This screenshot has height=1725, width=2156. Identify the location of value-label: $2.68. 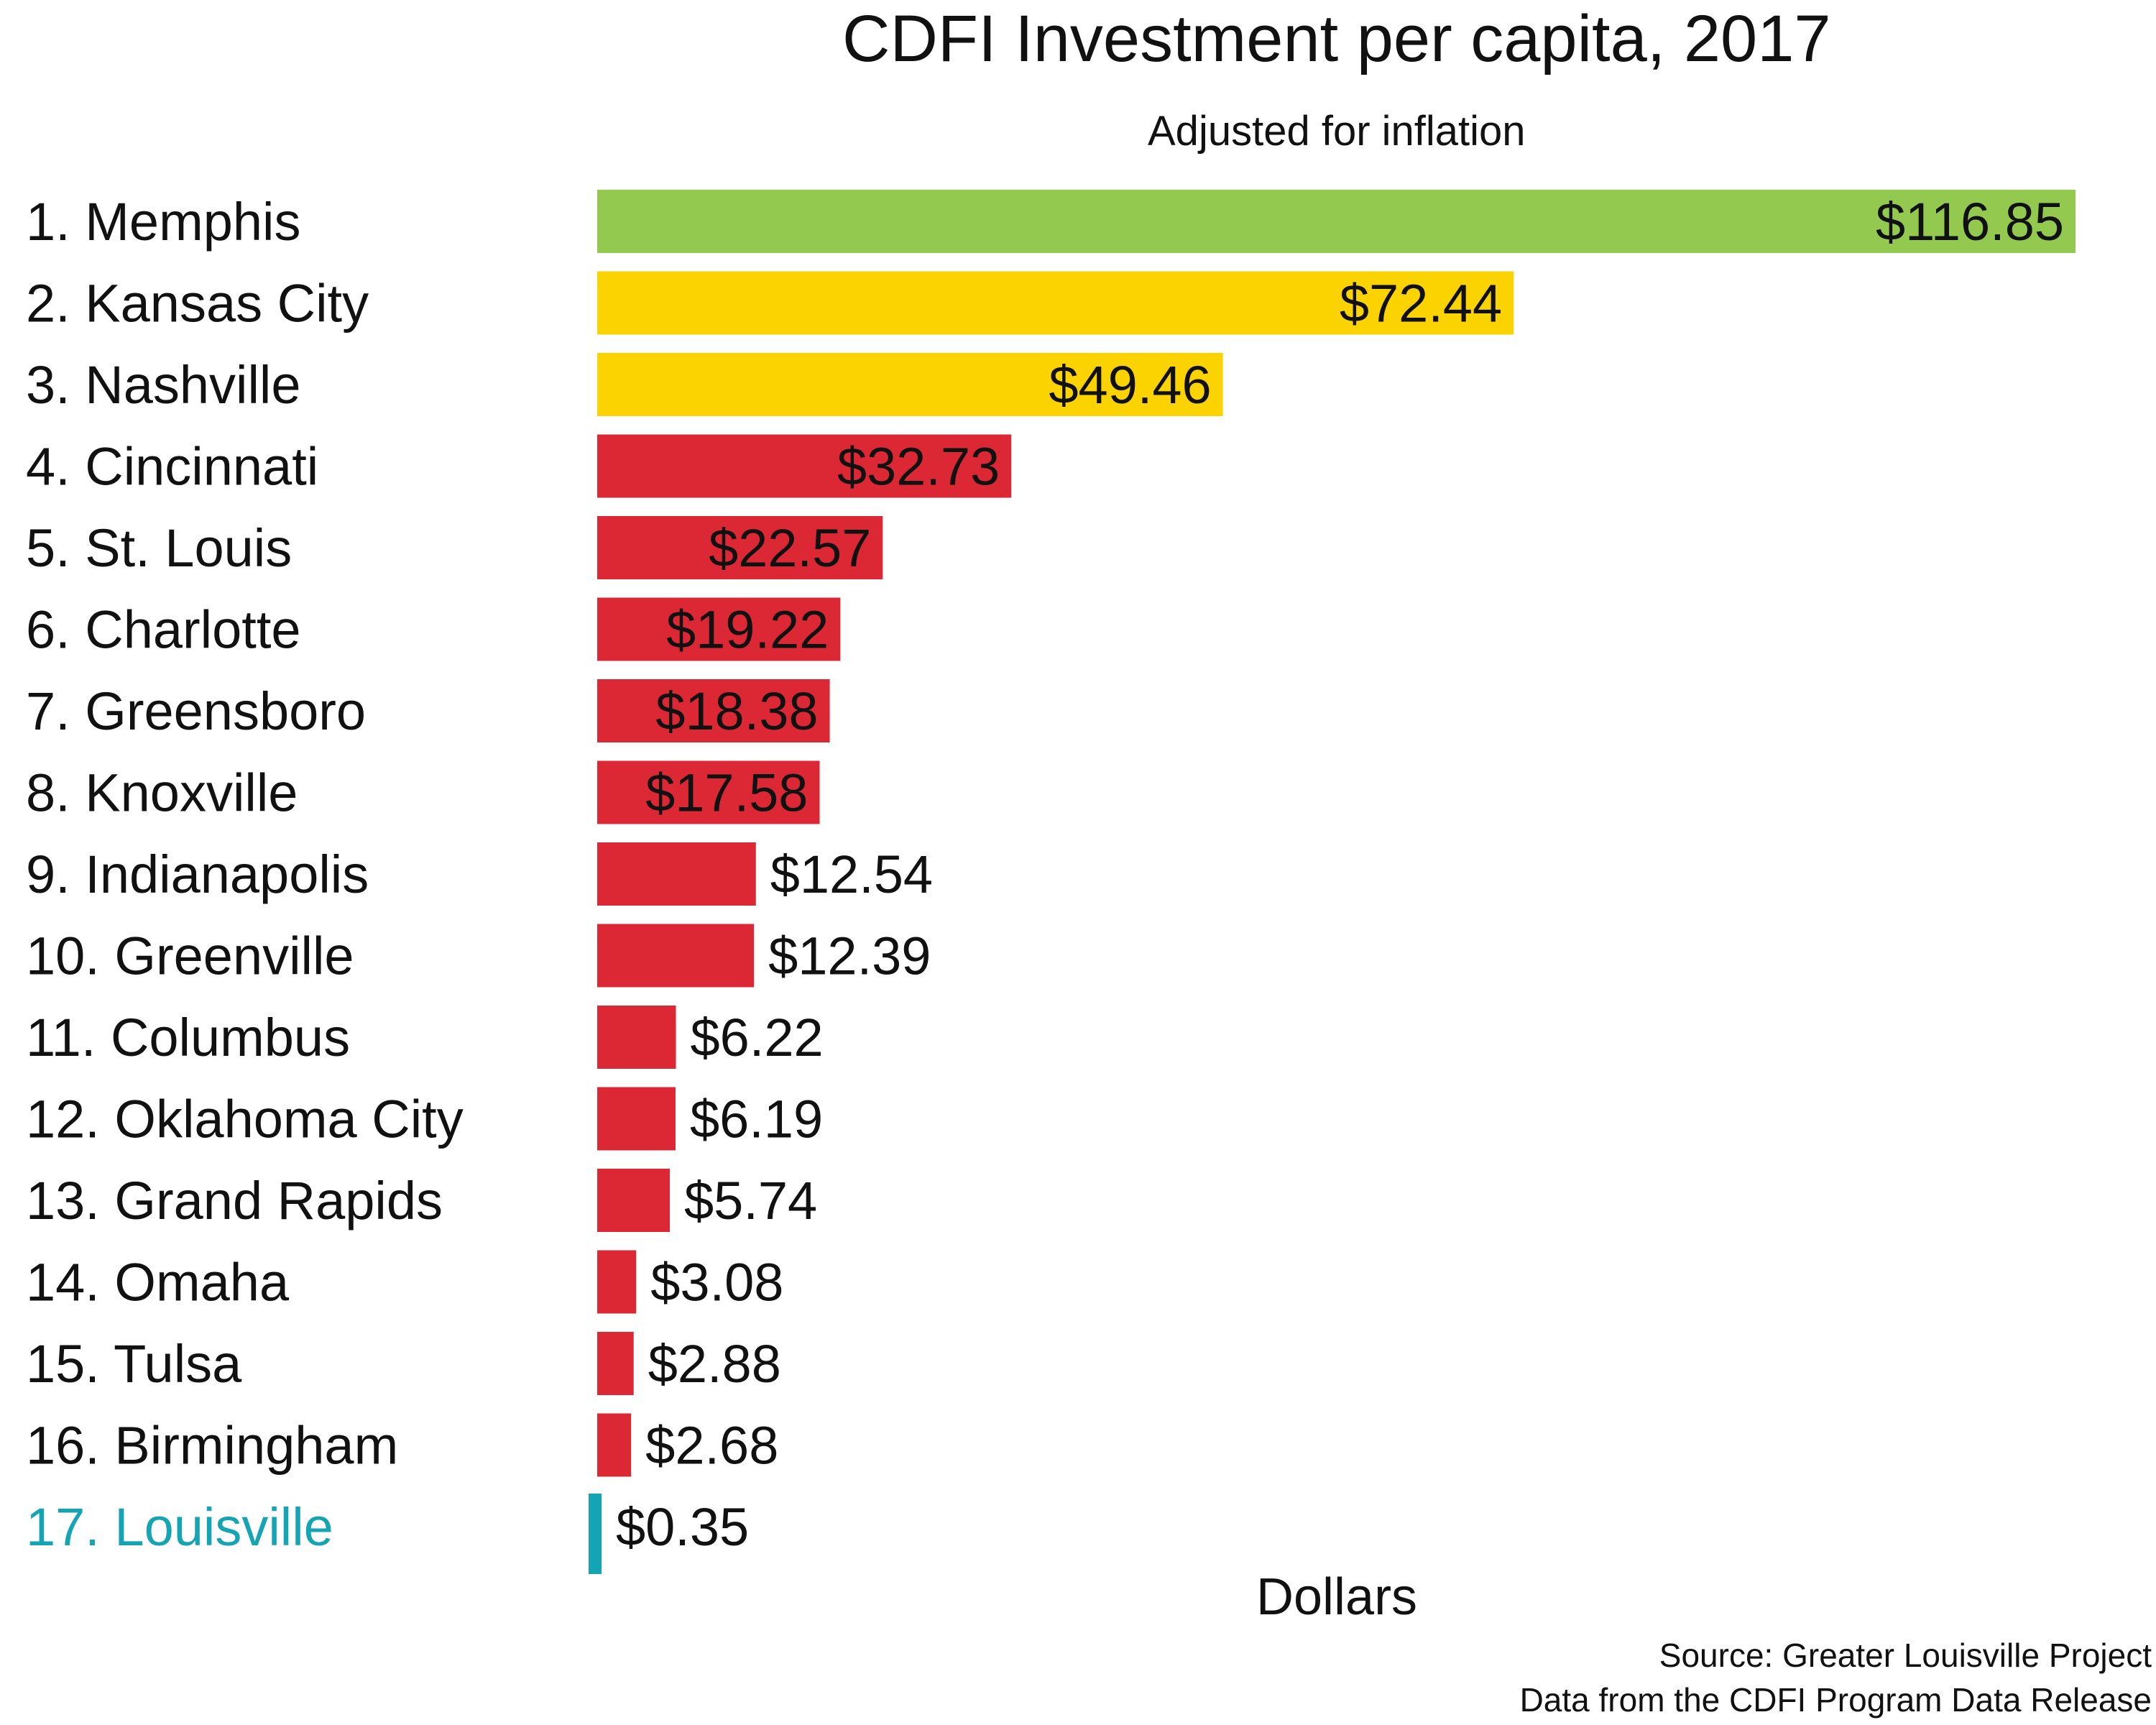
(711, 1446).